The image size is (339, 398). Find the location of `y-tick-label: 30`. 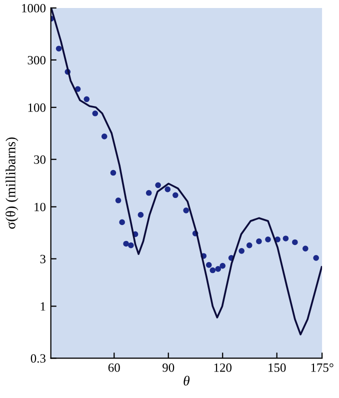

y-tick-label: 30 is located at coordinates (40, 159).